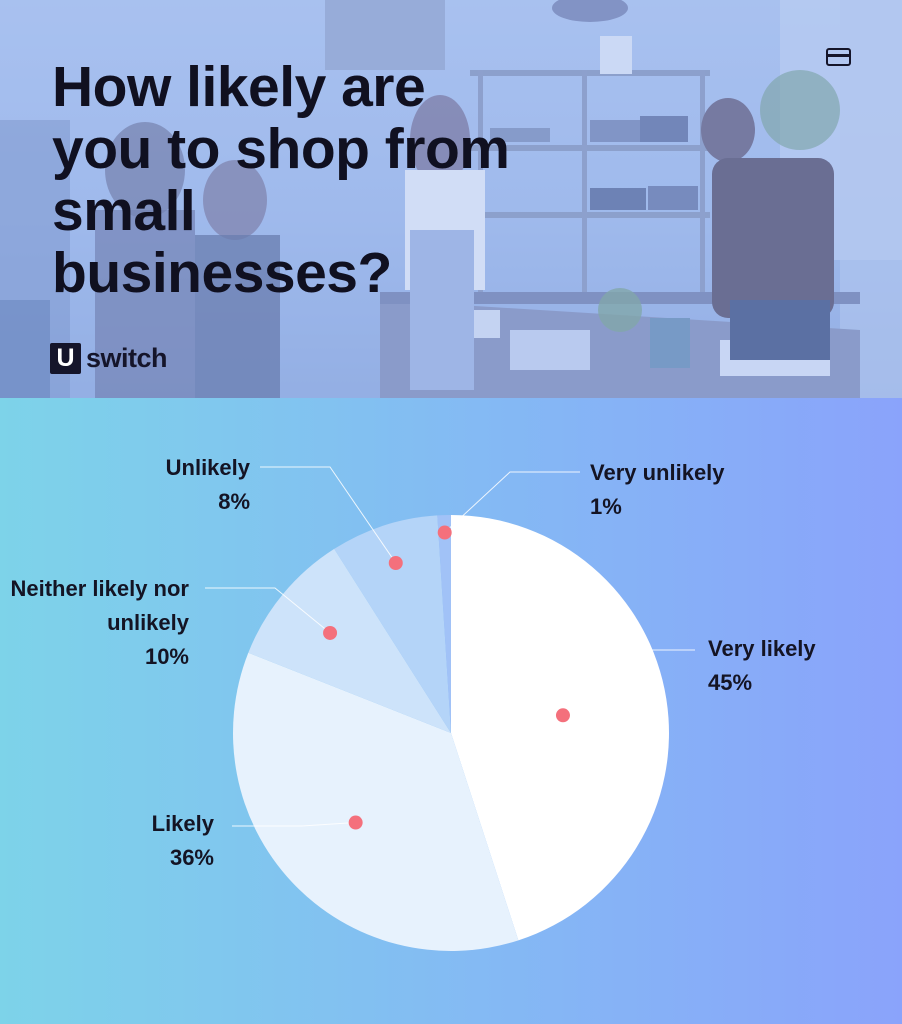 This screenshot has height=1024, width=902. Describe the element at coordinates (207, 467) in the screenshot. I see `label-name: Unlikely` at that location.